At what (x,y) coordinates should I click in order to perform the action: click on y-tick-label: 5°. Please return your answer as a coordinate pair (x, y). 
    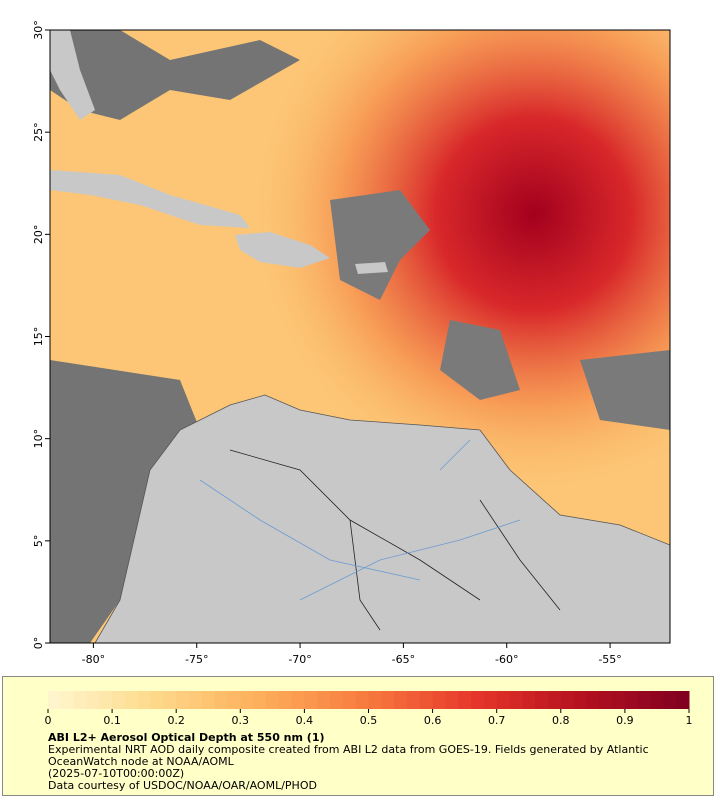
    Looking at the image, I should click on (38, 541).